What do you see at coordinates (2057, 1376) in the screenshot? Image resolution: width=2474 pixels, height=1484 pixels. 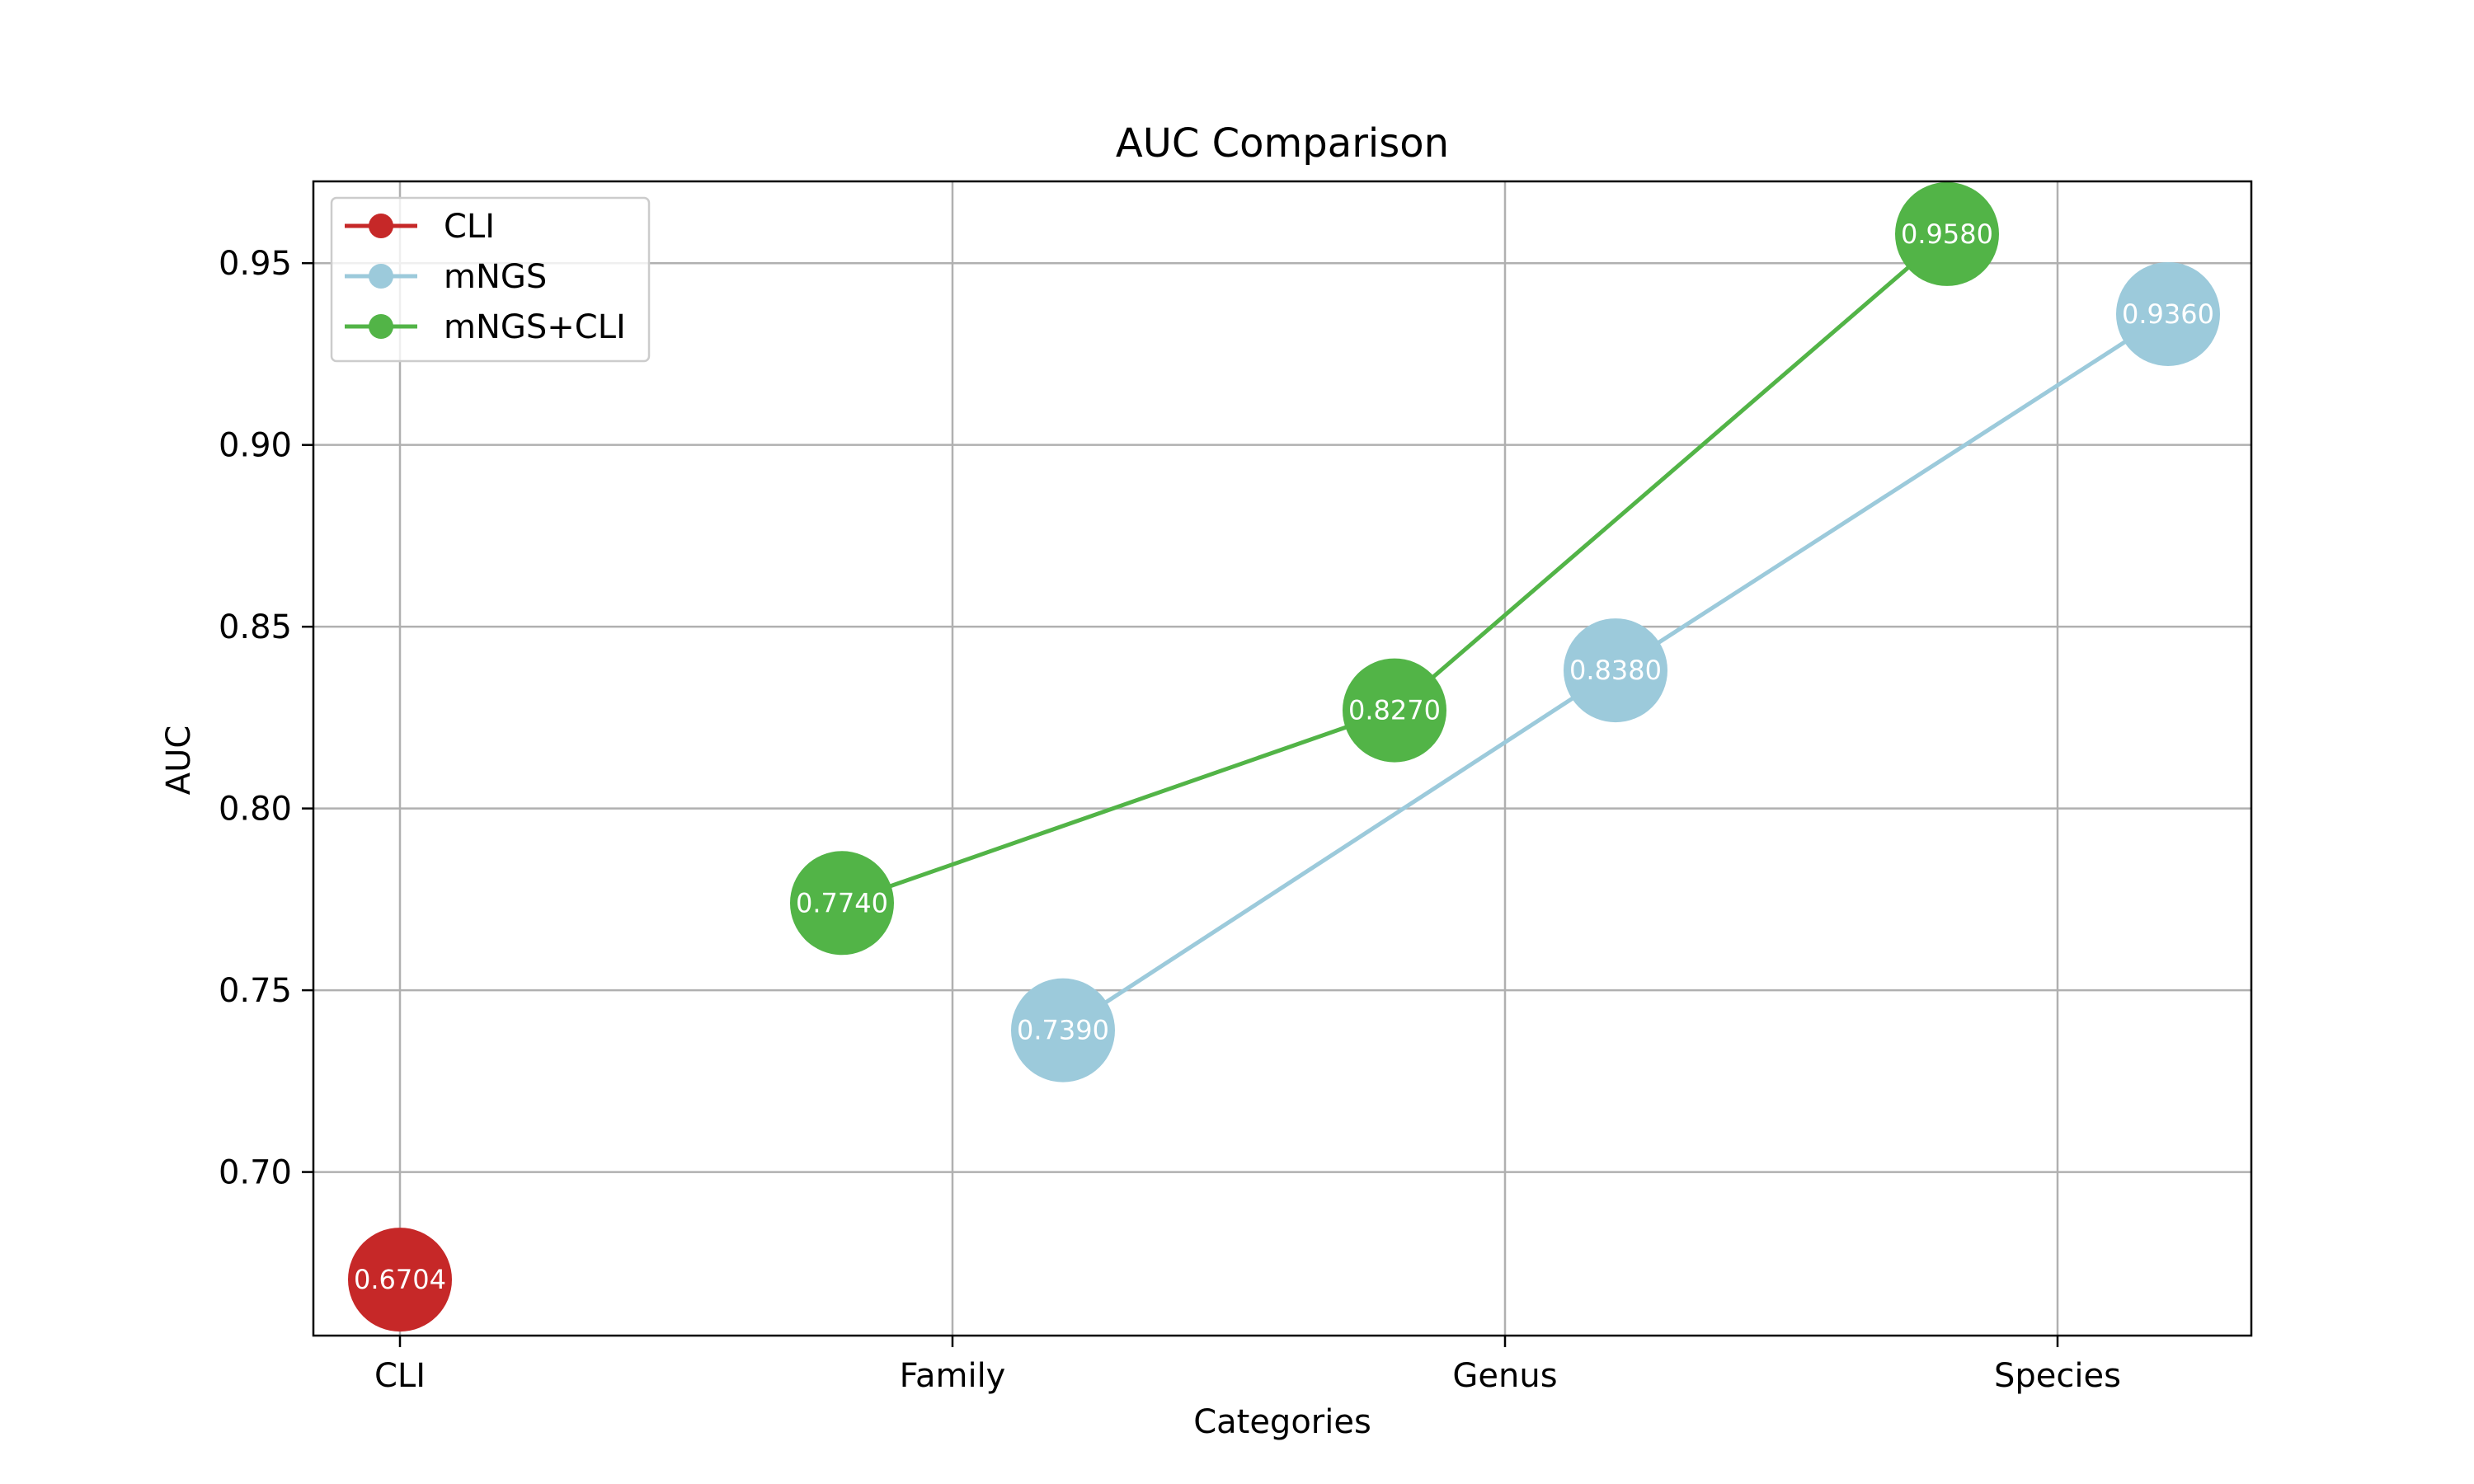 I see `x-tick-label: Species` at bounding box center [2057, 1376].